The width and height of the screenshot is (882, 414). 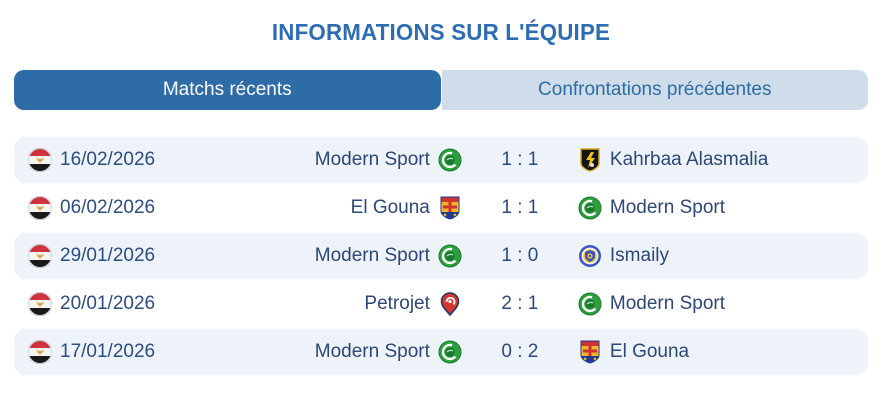 I want to click on match-row: 17/01/2026 Modern Sport 0 : 2 El Gouna, so click(x=441, y=352).